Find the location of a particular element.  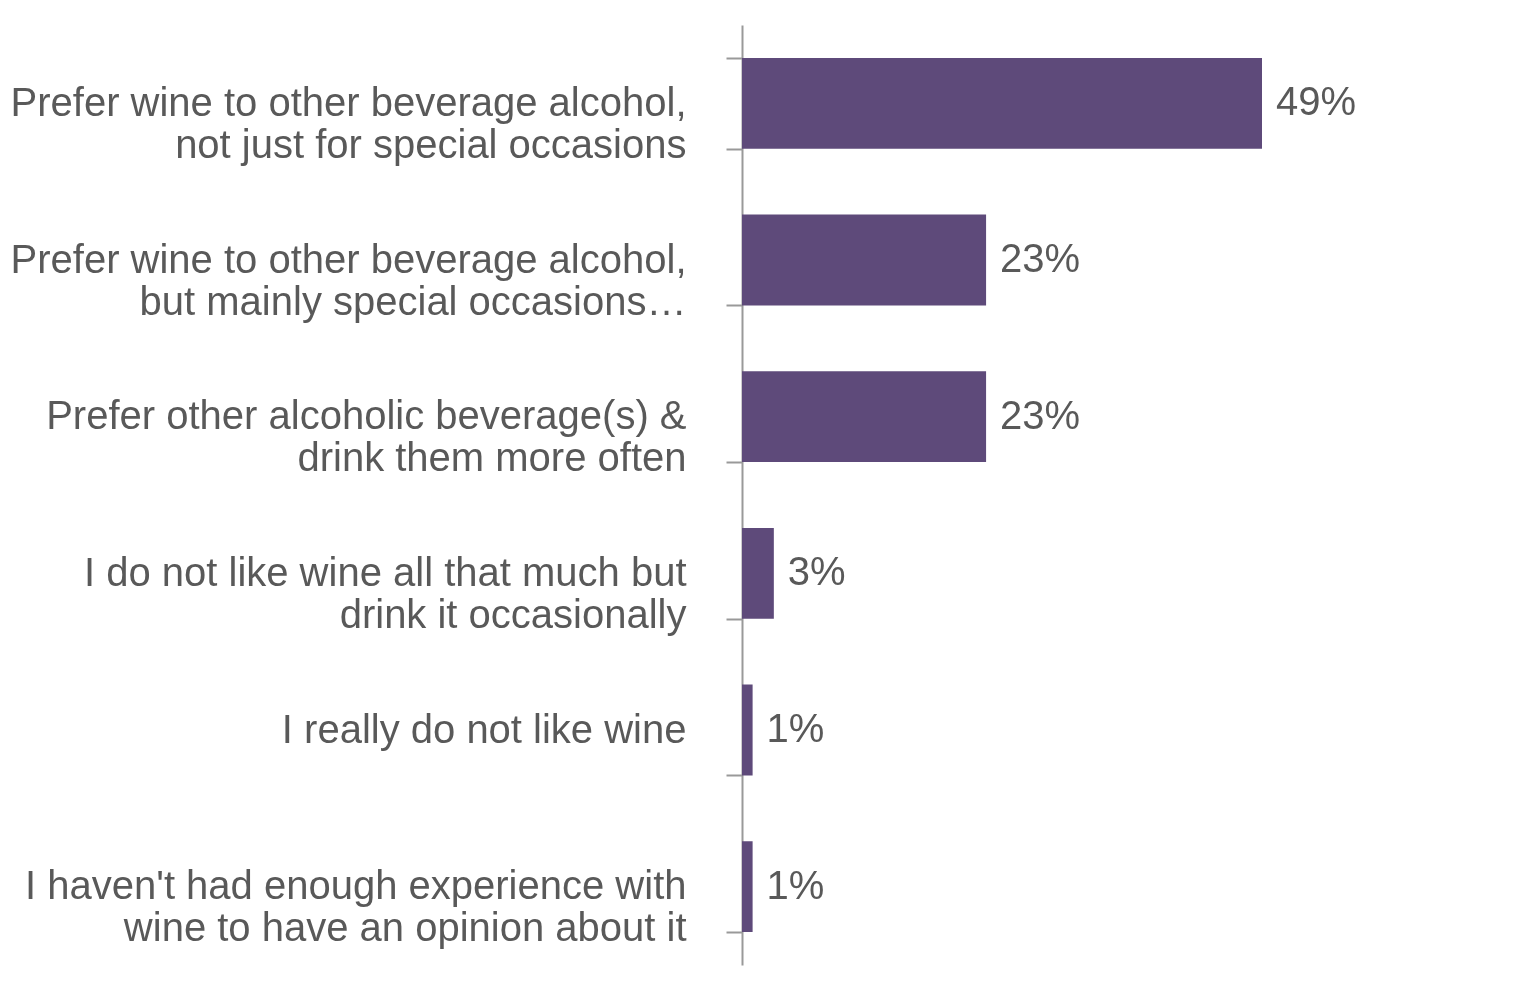

y-tick-label: I do not like wine all that much but drink it occasionally is located at coordinates (385, 592).